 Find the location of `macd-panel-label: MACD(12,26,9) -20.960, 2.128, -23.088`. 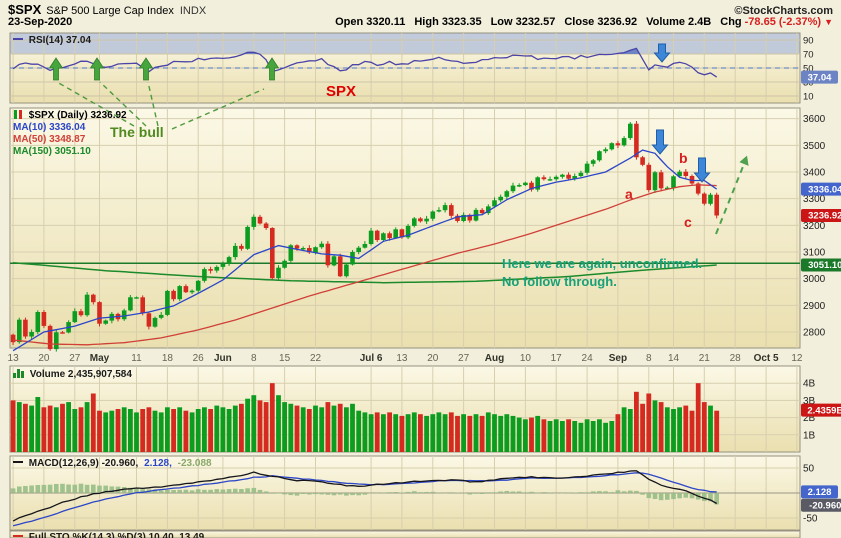

macd-panel-label: MACD(12,26,9) -20.960, 2.128, -23.088 is located at coordinates (112, 463).